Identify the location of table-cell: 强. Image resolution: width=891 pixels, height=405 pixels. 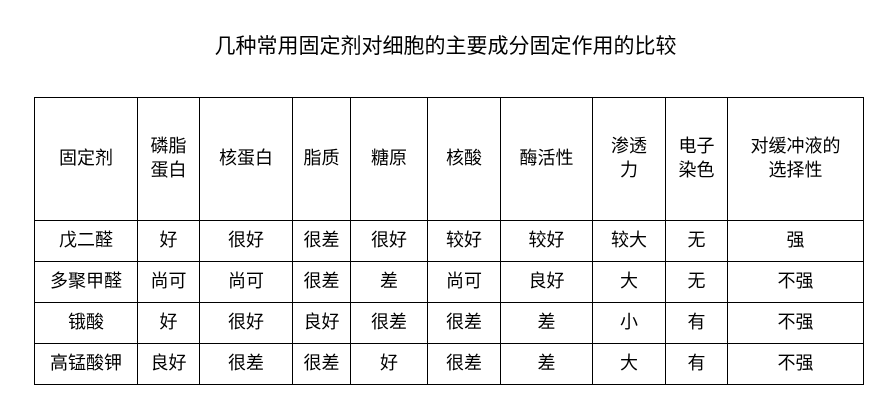
(795, 241).